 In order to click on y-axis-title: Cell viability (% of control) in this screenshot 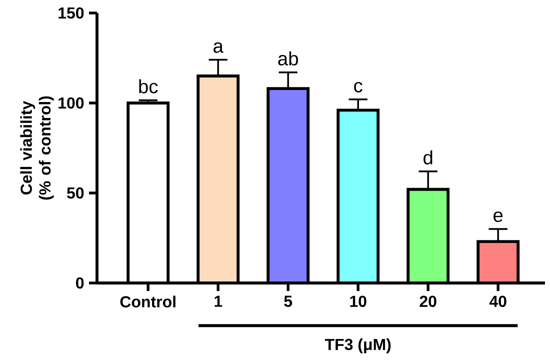, I will do `click(37, 148)`.